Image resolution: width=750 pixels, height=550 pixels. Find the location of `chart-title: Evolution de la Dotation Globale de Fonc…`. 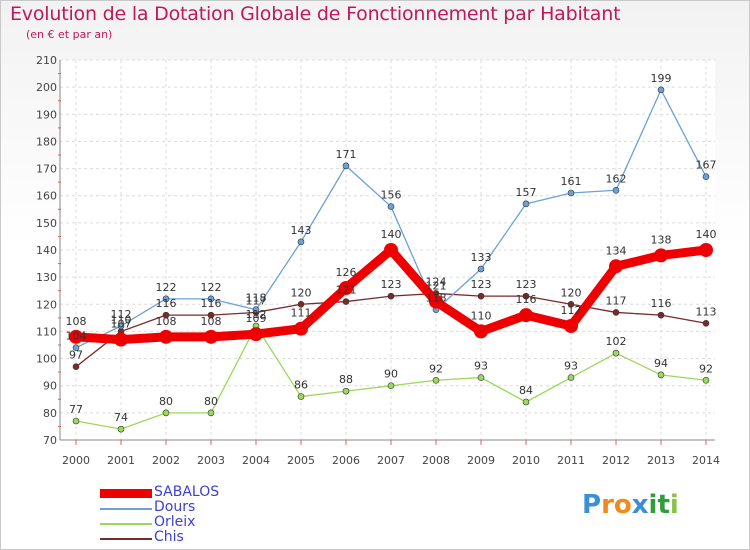

chart-title: Evolution de la Dotation Globale de Fonc… is located at coordinates (315, 14).